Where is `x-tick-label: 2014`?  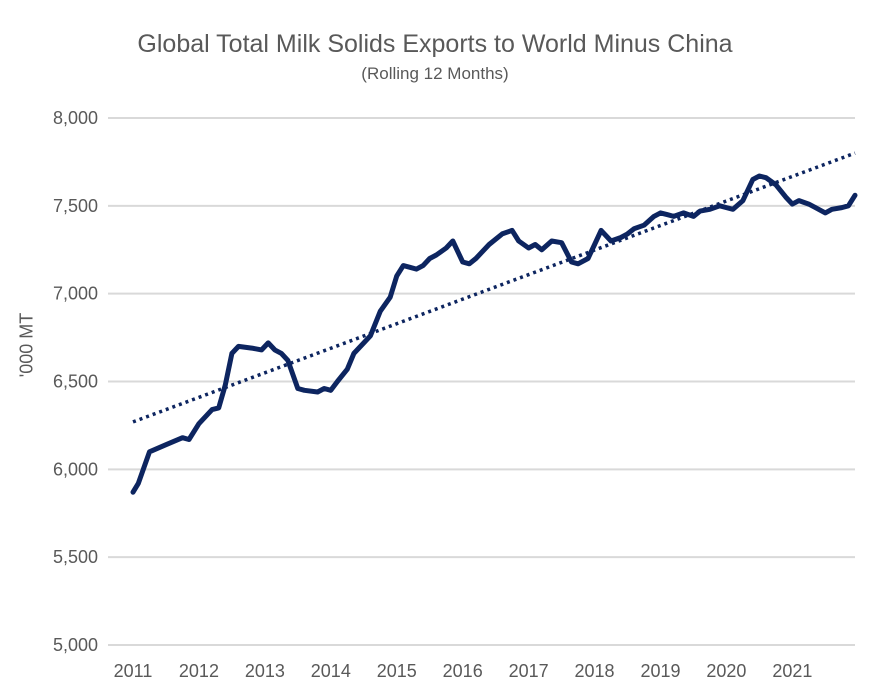 x-tick-label: 2014 is located at coordinates (331, 671).